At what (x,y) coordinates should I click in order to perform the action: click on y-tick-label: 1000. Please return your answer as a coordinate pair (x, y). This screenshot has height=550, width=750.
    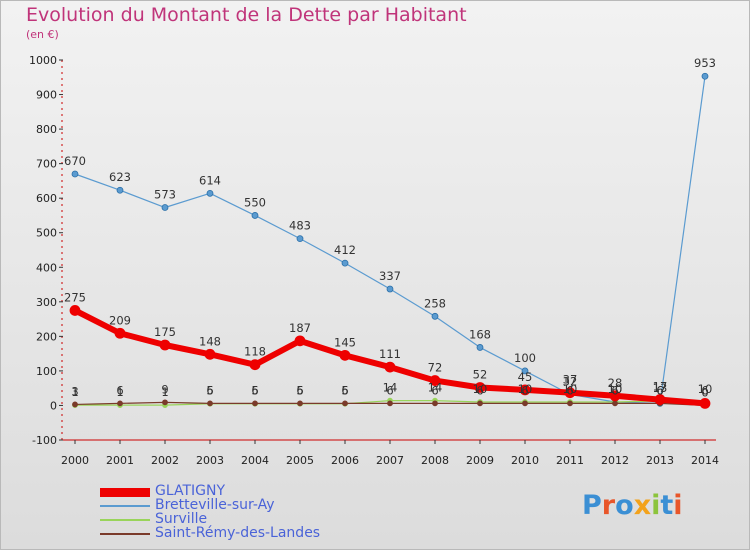
    Looking at the image, I should click on (43, 60).